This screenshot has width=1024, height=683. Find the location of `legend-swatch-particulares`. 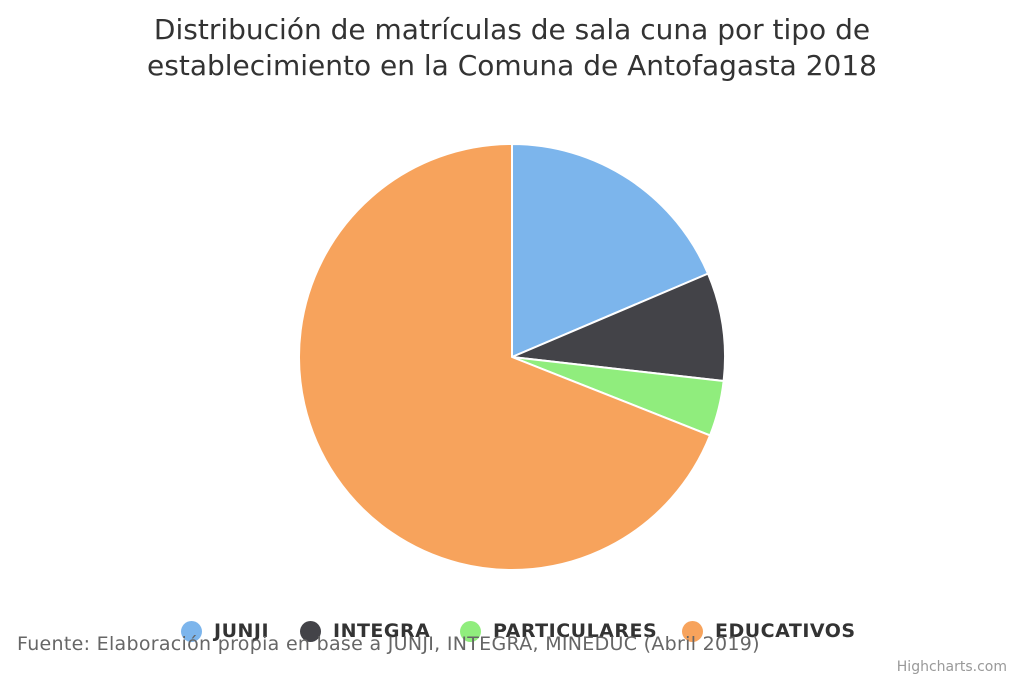

legend-swatch-particulares is located at coordinates (470, 631).